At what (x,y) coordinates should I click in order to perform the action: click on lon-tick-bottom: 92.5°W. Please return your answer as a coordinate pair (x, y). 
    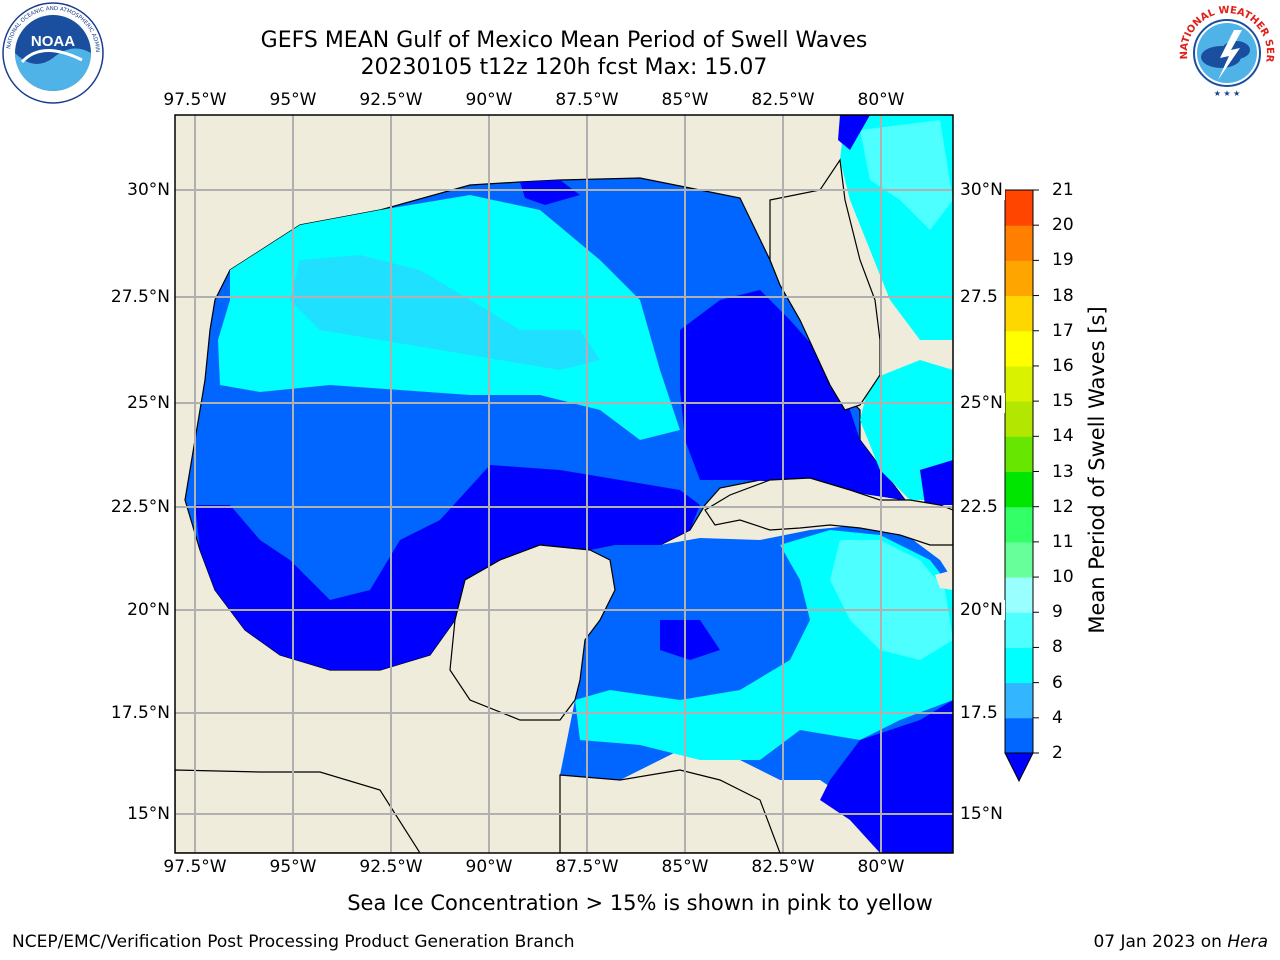
    Looking at the image, I should click on (391, 867).